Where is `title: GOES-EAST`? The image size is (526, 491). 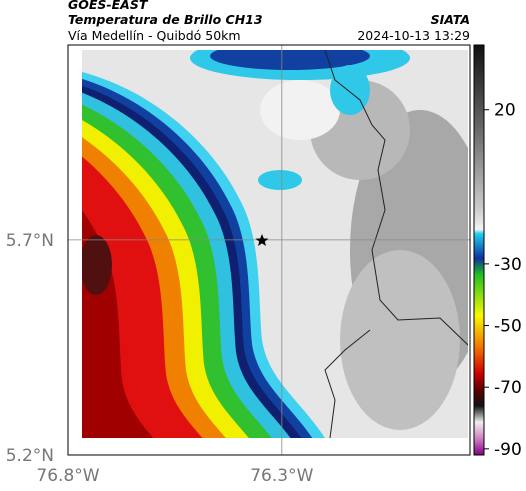 title: GOES-EAST is located at coordinates (108, 6).